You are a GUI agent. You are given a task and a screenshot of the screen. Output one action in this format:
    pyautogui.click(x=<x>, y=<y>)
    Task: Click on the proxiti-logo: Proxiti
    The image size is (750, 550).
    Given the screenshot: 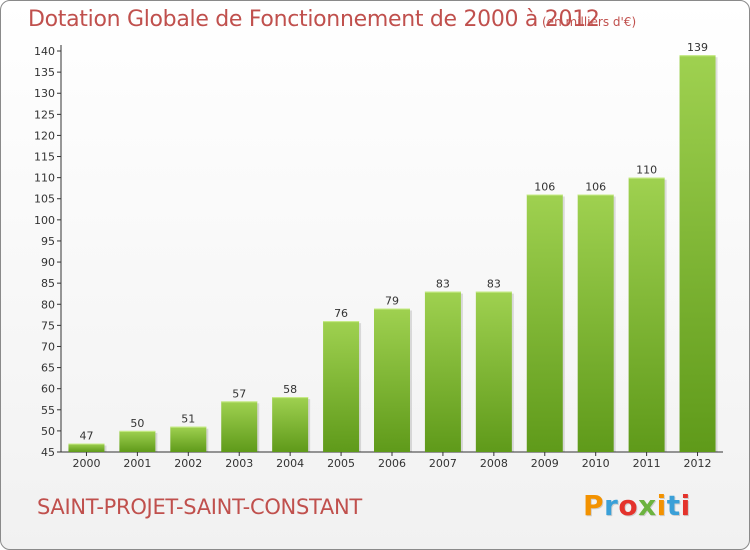 What is the action you would take?
    pyautogui.click(x=637, y=505)
    